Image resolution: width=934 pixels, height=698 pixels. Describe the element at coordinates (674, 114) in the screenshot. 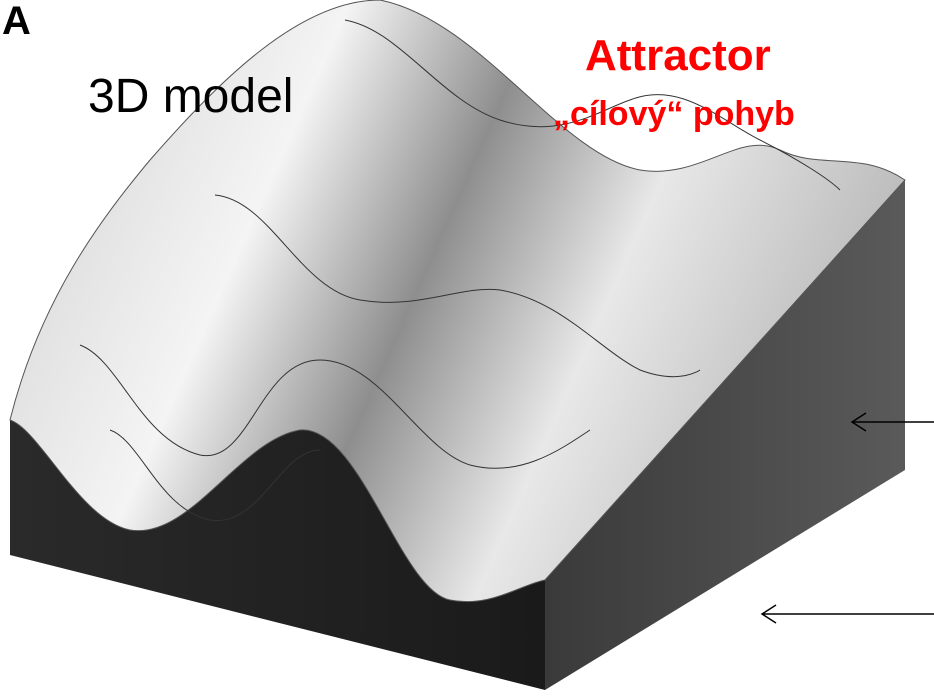

I see `annotation-subtitle: „cílový“ pohyb` at that location.